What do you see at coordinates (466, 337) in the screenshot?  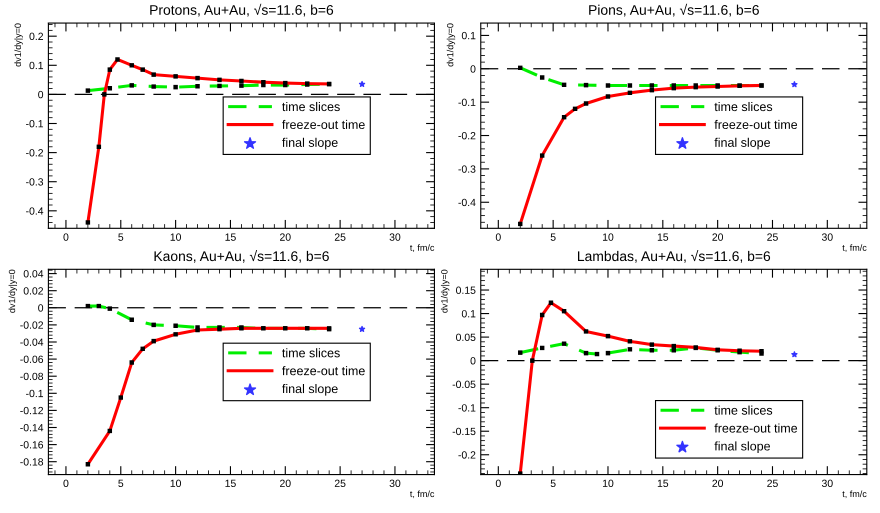 I see `y-tick-label: 0.05` at bounding box center [466, 337].